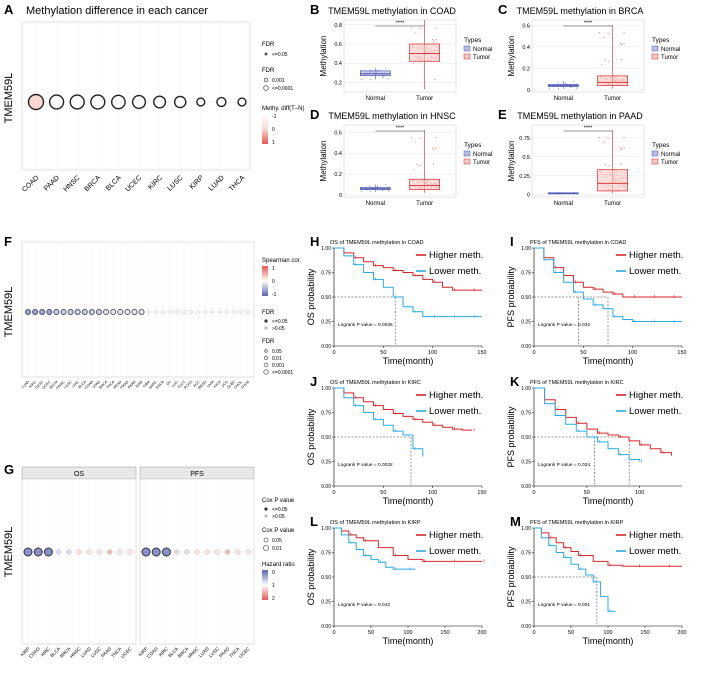  Describe the element at coordinates (311, 576) in the screenshot. I see `km-ylabel: OS probability` at that location.